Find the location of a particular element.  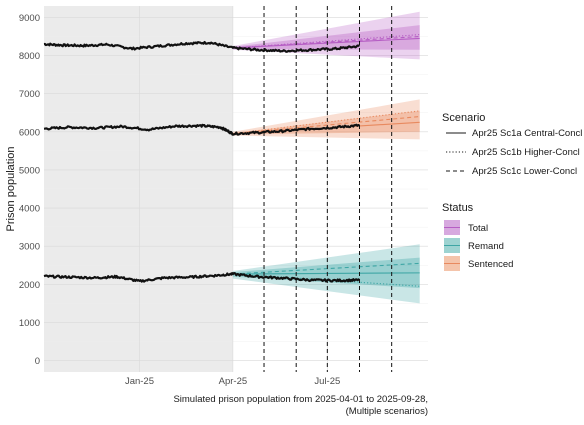

y-tick-label: 2000 is located at coordinates (29, 285).